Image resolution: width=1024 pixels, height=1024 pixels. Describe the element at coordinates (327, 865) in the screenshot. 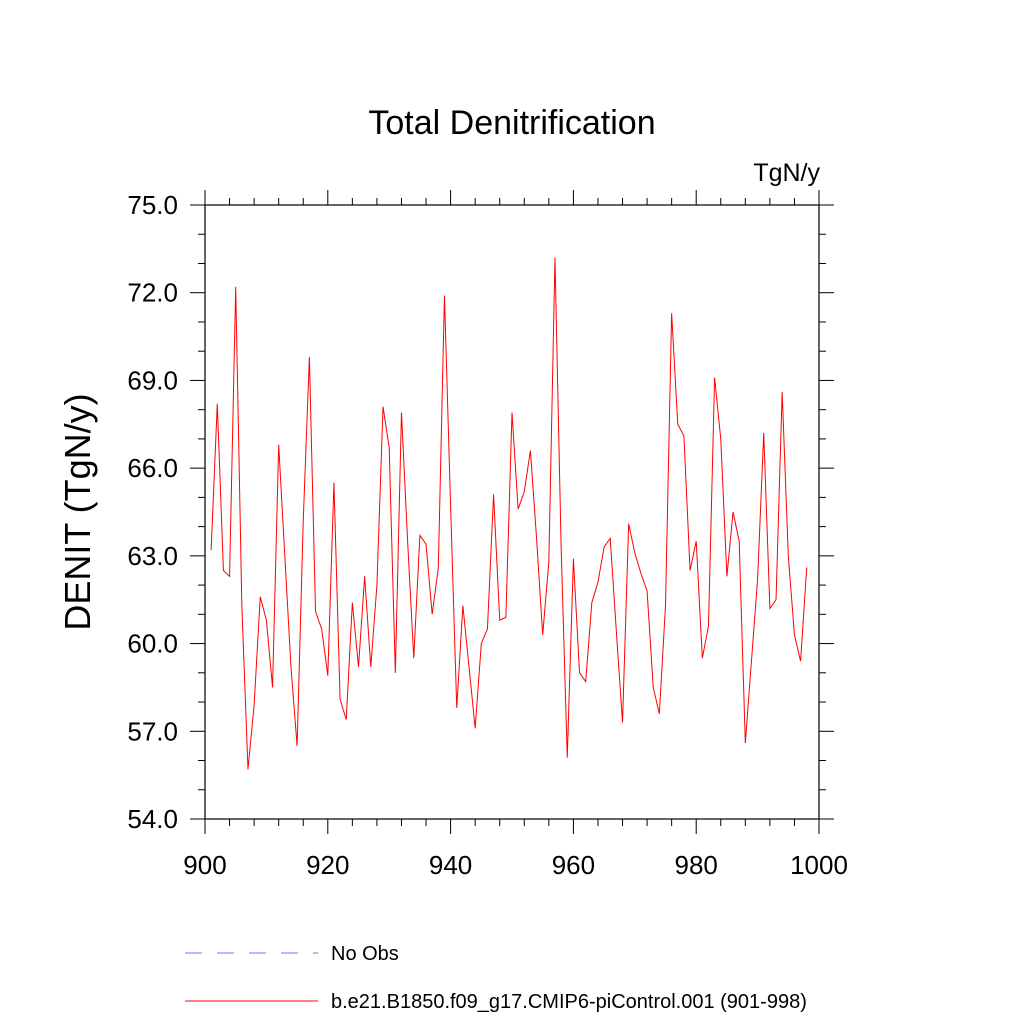

I see `x-tick-label: 920` at that location.